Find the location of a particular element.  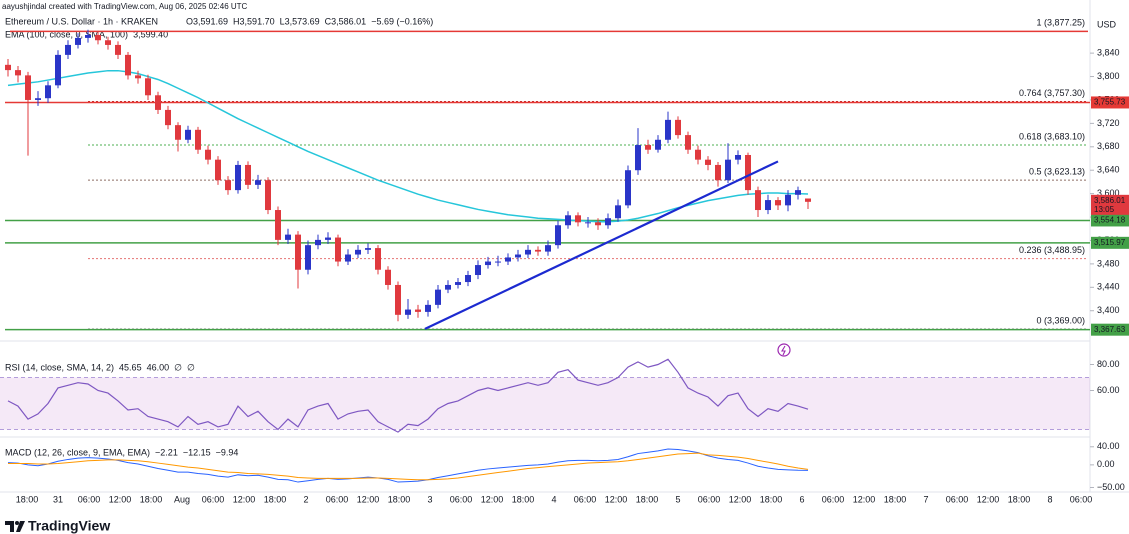

level-badge-bg is located at coordinates (1110, 329).